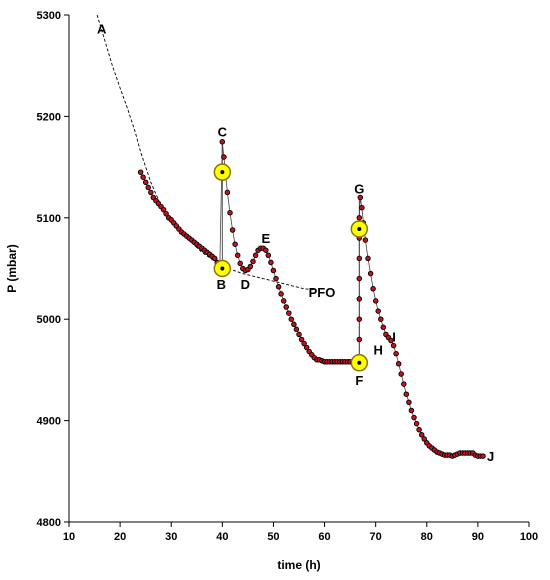  Describe the element at coordinates (49, 320) in the screenshot. I see `y-tick-label: 5000` at that location.